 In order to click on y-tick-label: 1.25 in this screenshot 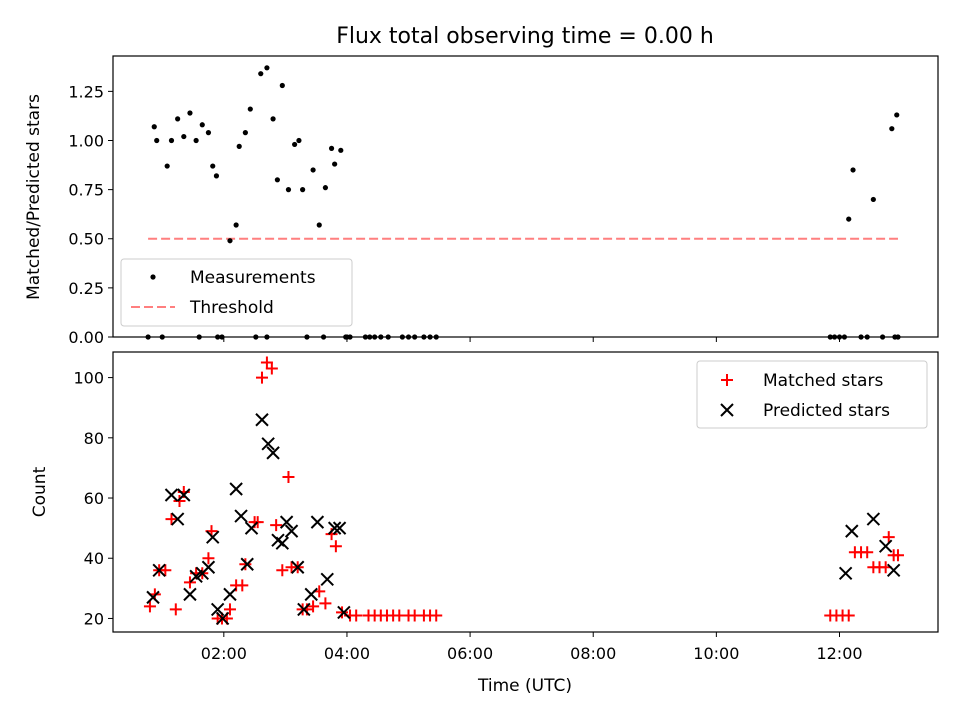, I will do `click(86, 91)`.